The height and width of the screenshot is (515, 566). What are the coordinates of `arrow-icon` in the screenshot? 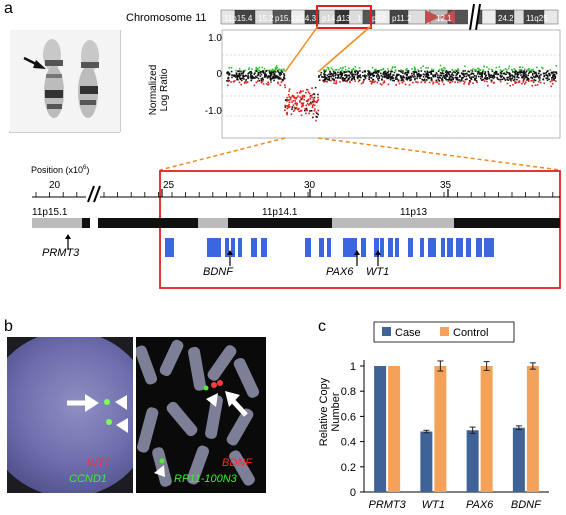 It's located at (83, 403).